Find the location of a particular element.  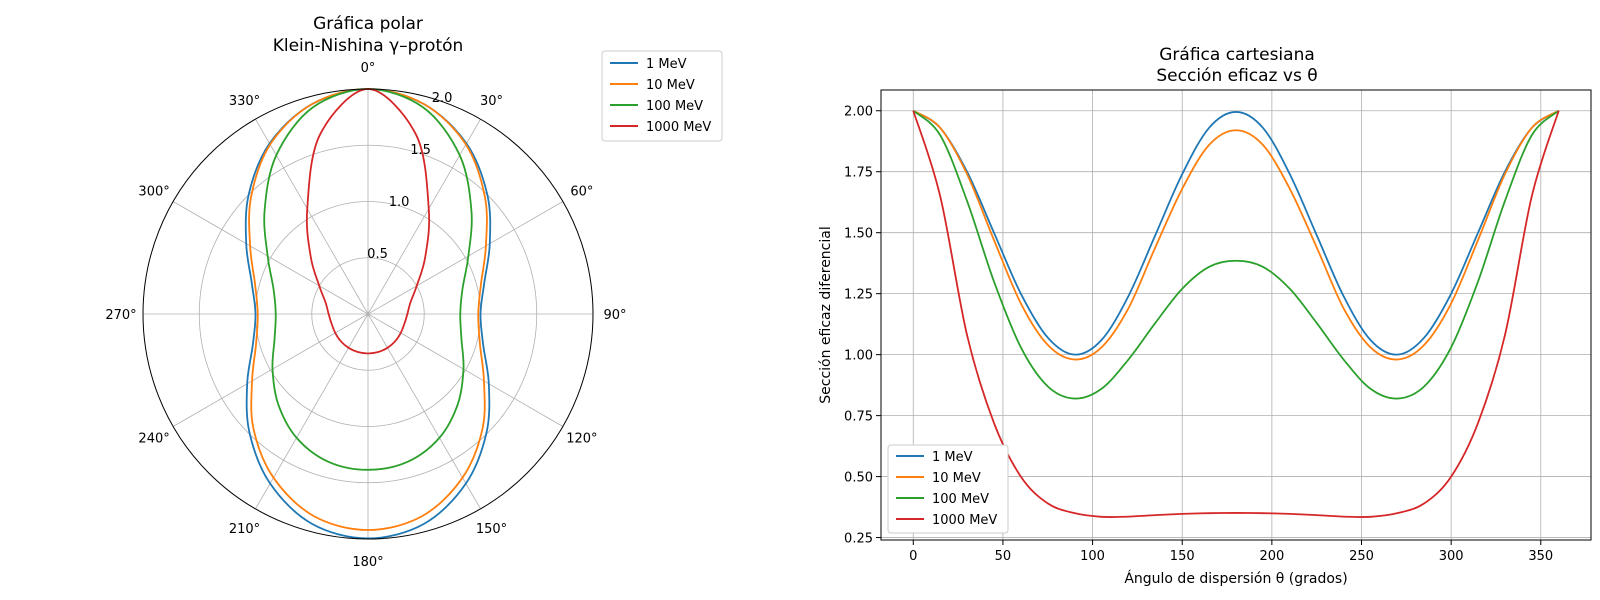

cartesian-legend-frame is located at coordinates (948, 489).